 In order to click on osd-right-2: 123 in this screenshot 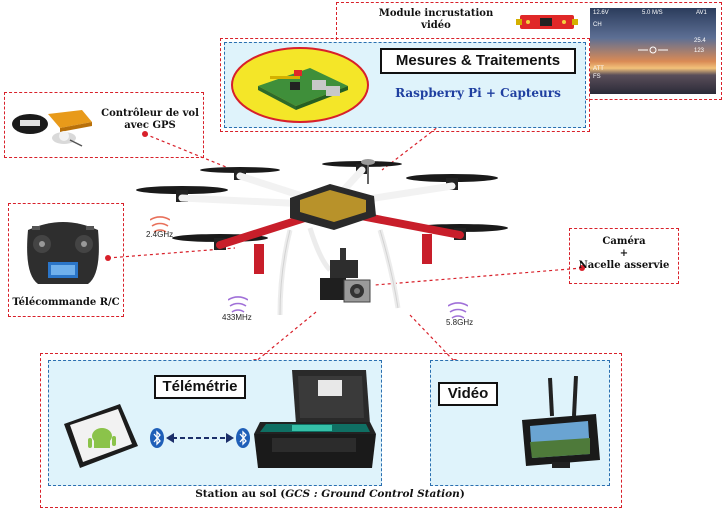, I will do `click(699, 51)`.